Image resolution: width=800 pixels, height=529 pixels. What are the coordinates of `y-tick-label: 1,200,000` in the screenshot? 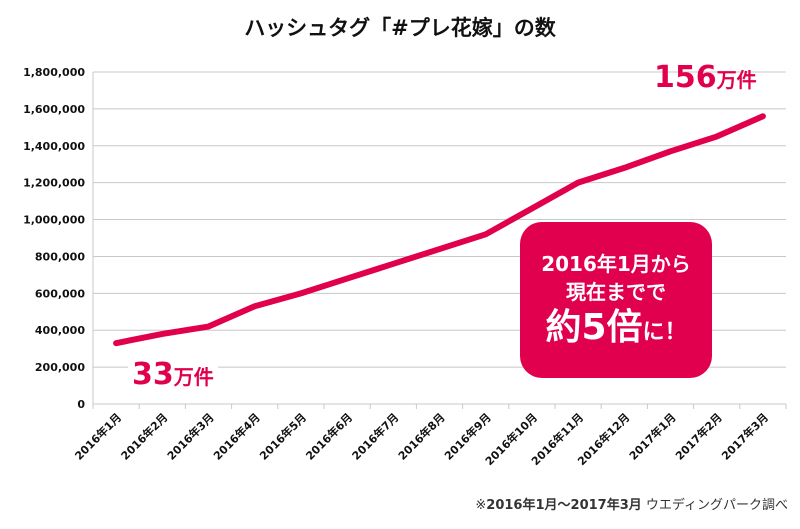 It's located at (54, 183).